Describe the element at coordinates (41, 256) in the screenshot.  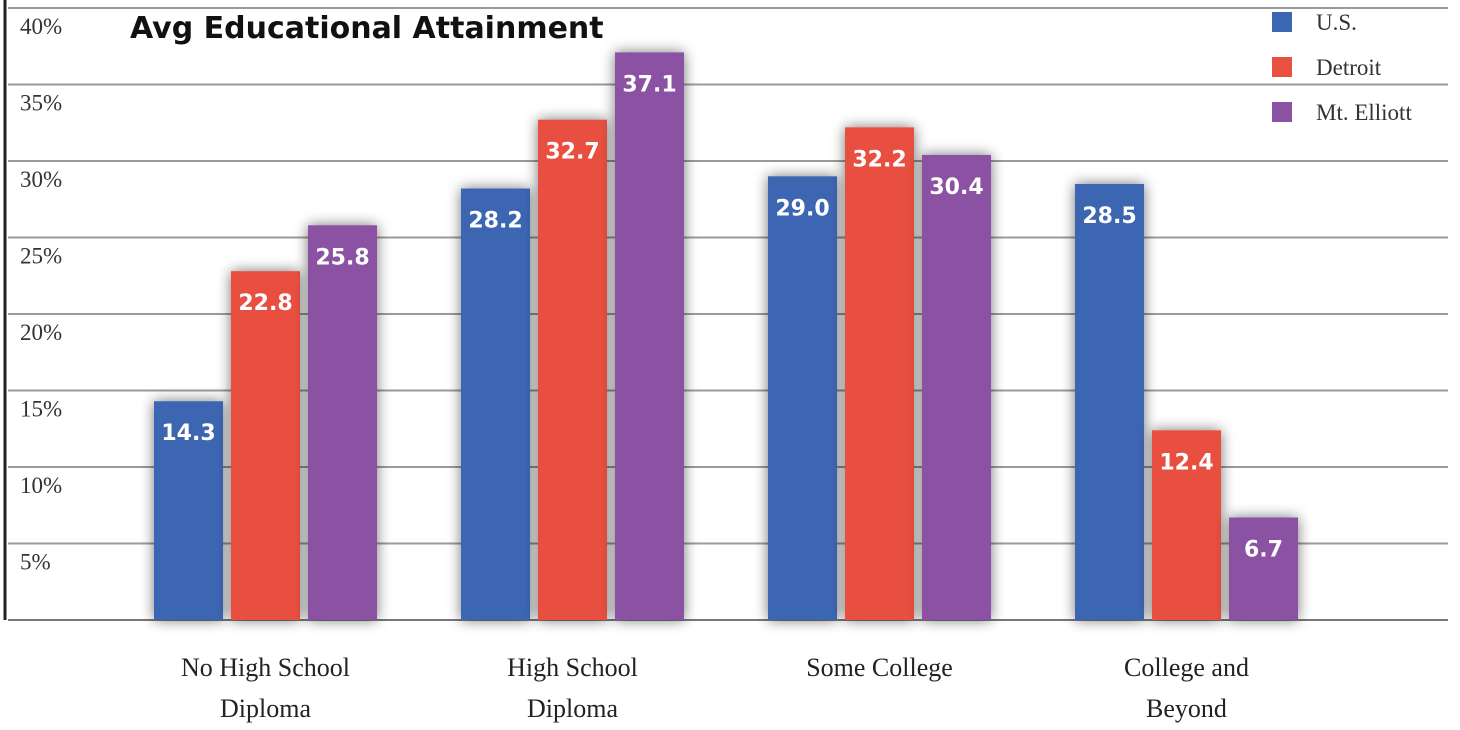
I see `y-tick-label: 25%` at that location.